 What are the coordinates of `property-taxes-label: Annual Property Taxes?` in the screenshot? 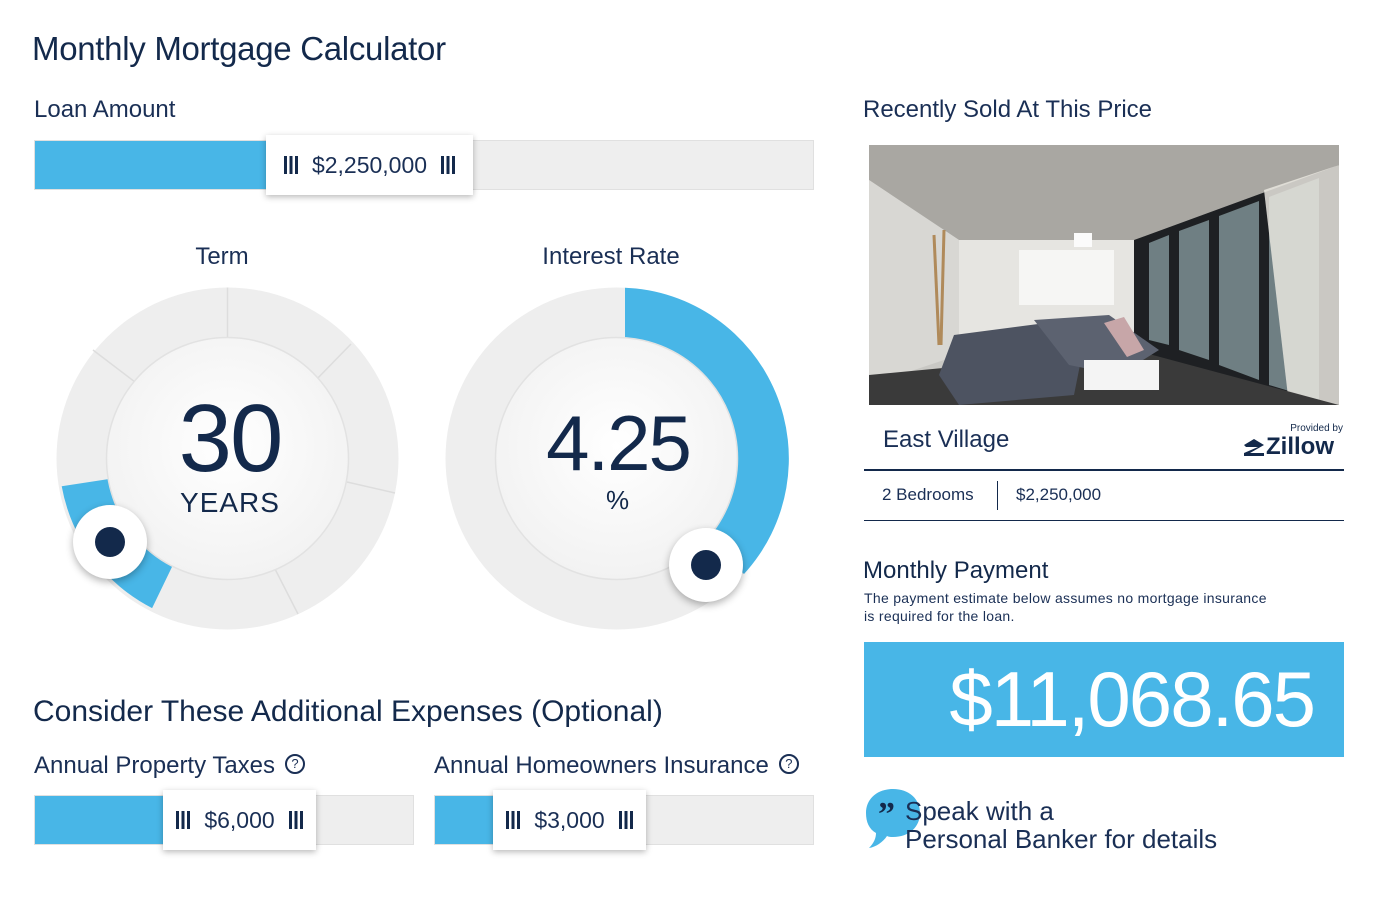 It's located at (170, 766).